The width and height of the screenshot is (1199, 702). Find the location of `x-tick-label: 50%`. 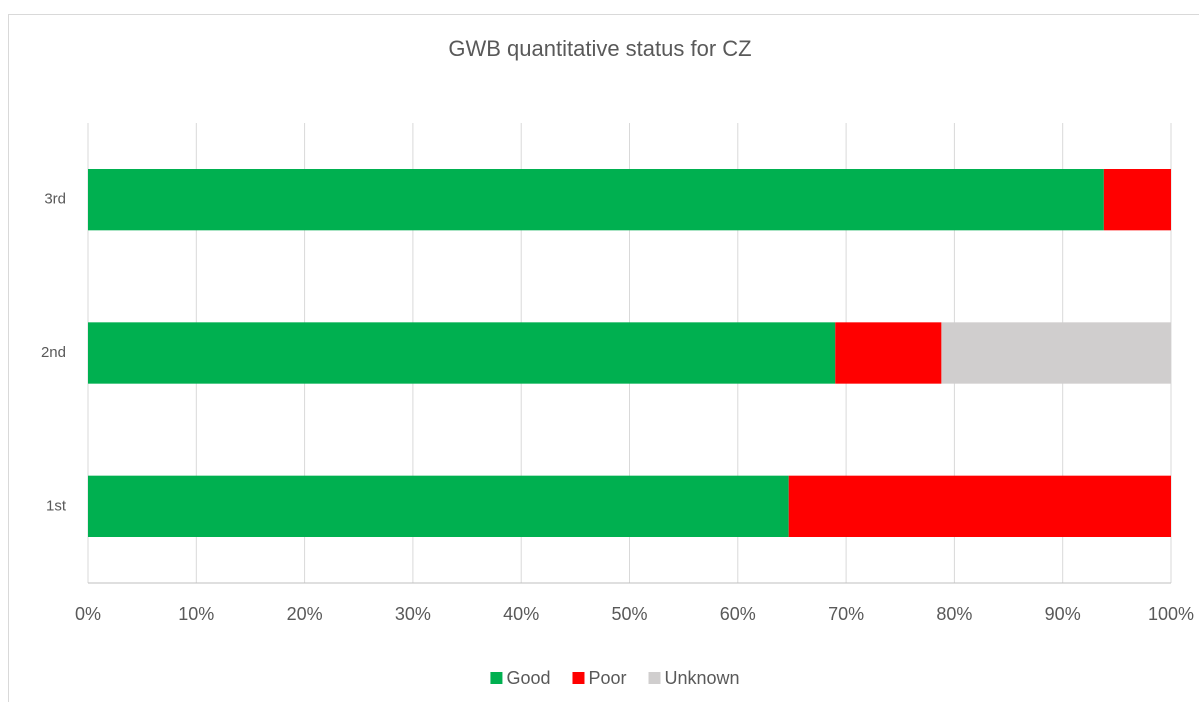

x-tick-label: 50% is located at coordinates (629, 614).